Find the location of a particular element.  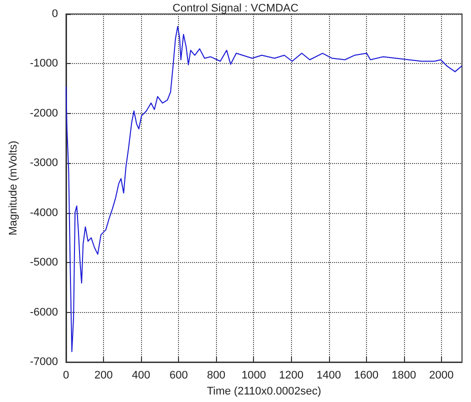

chart-title: Control Signal : VCMDAC is located at coordinates (235, 8).